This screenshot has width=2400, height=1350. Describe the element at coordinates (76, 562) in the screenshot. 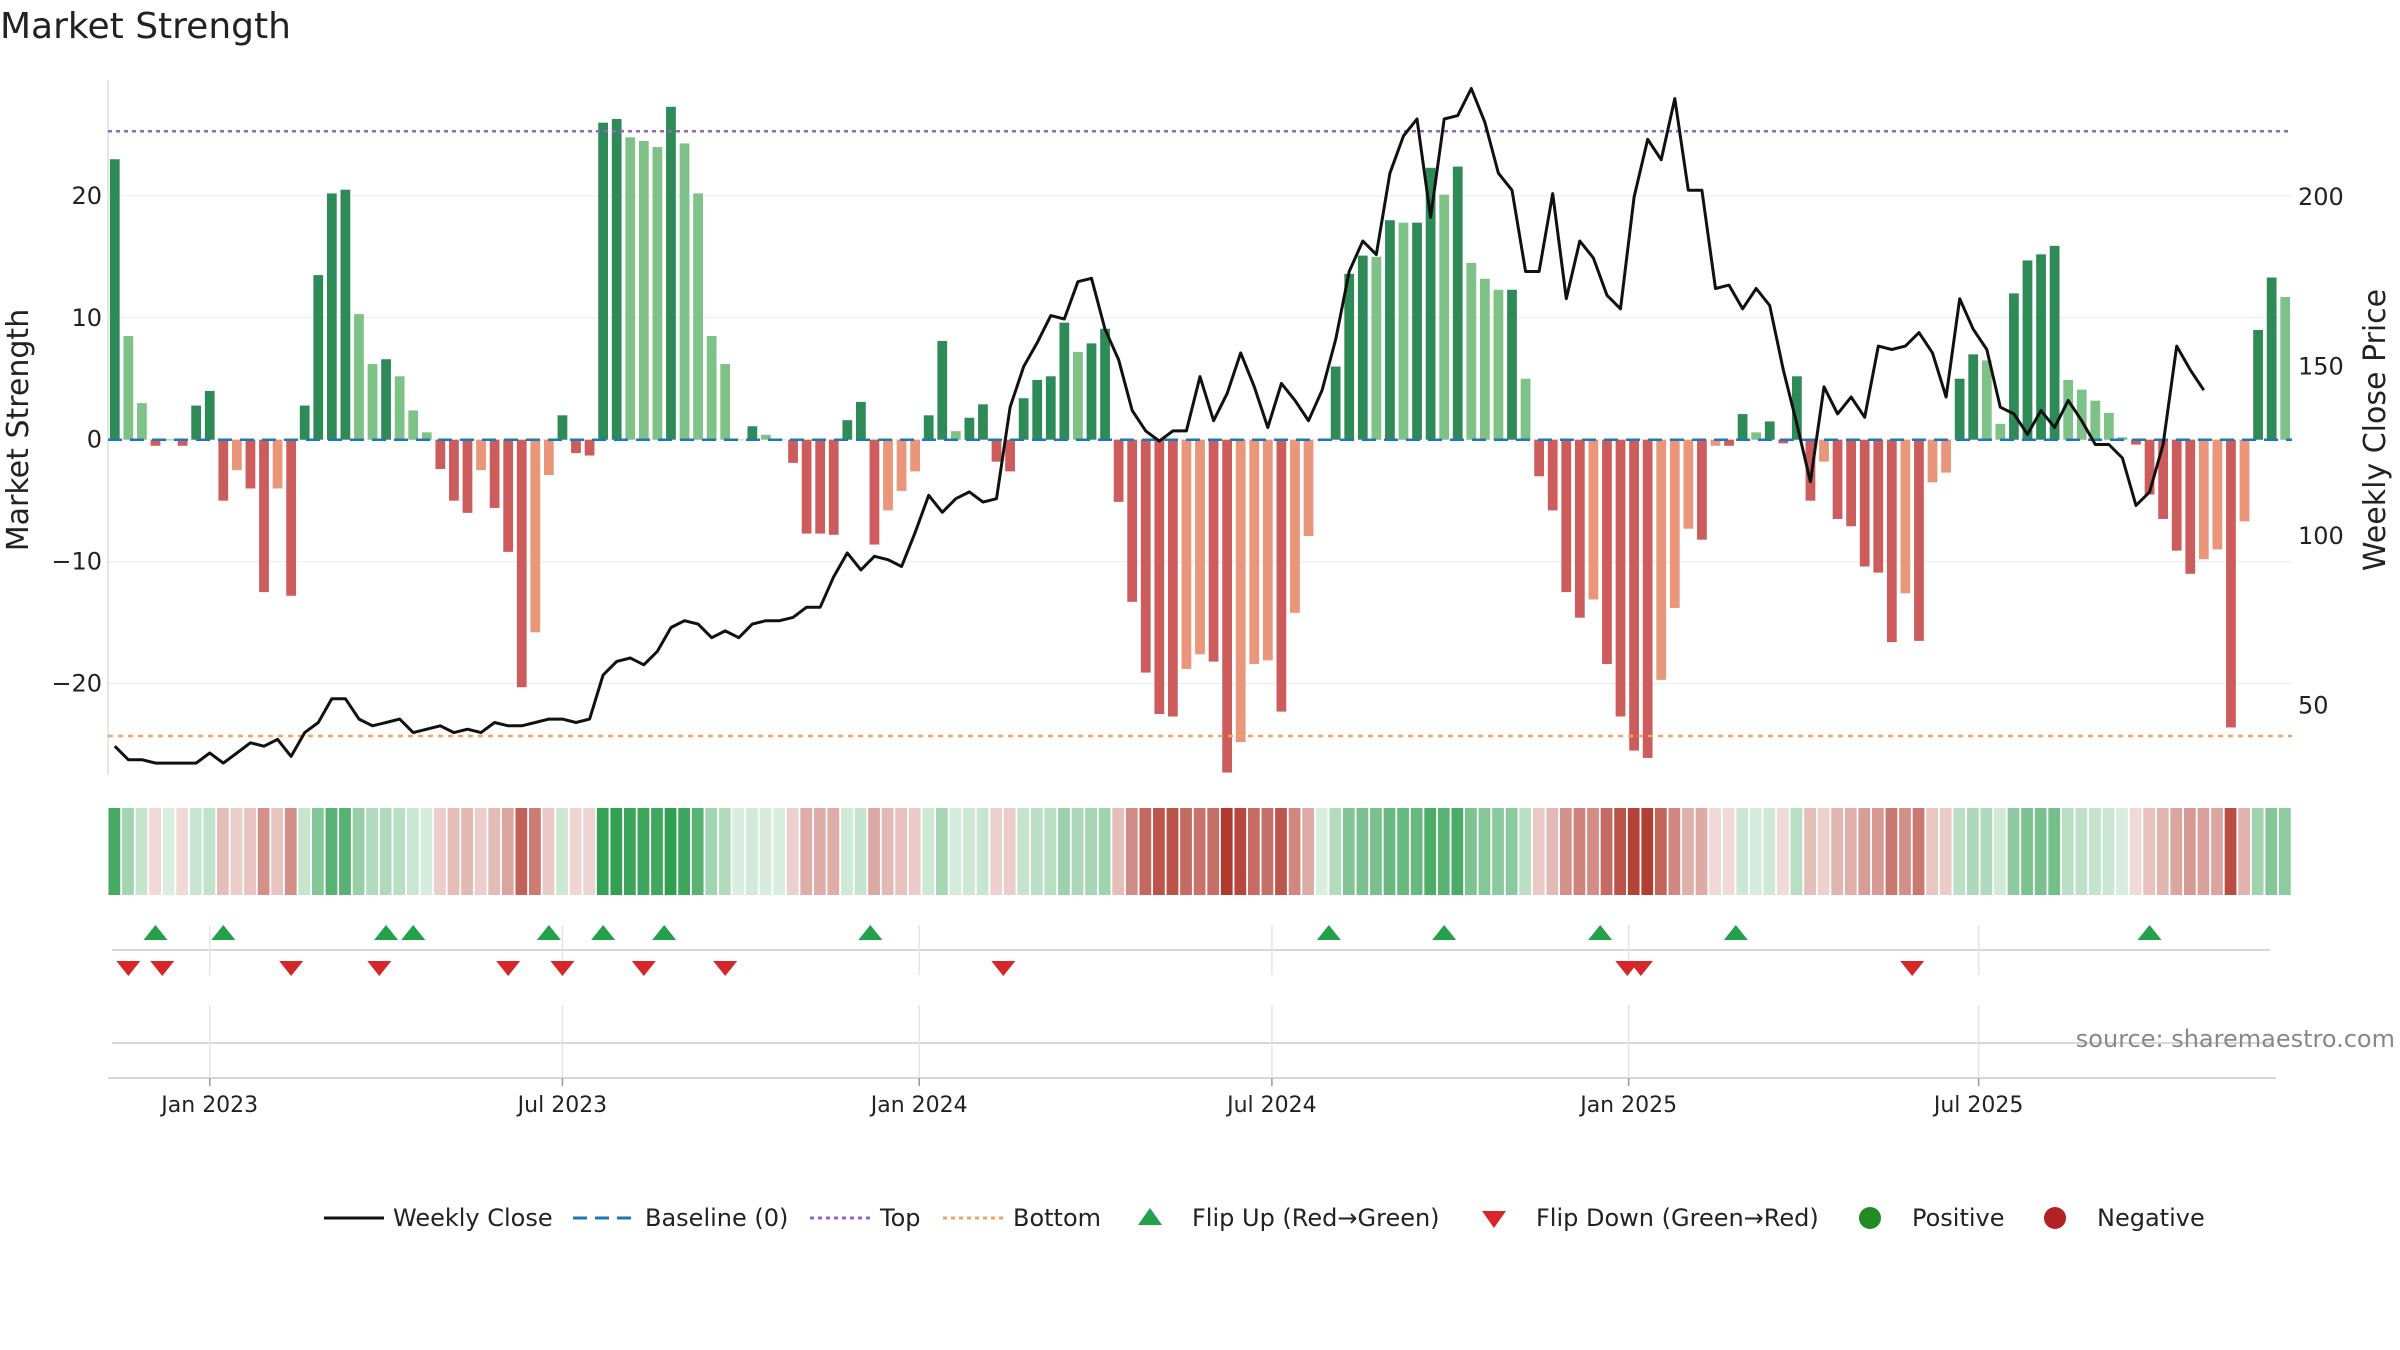

I see `left-tick-label: −10` at that location.